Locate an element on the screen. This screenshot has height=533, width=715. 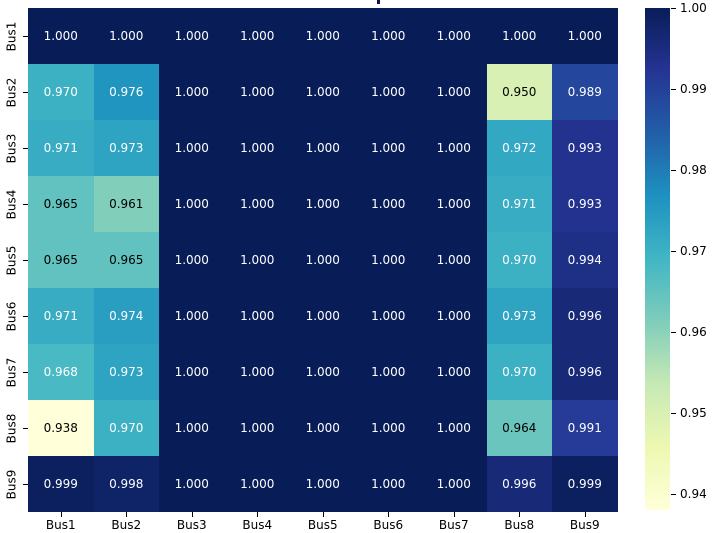
heatmap-cell-Bus2-Bus4: 1.000 is located at coordinates (257, 92).